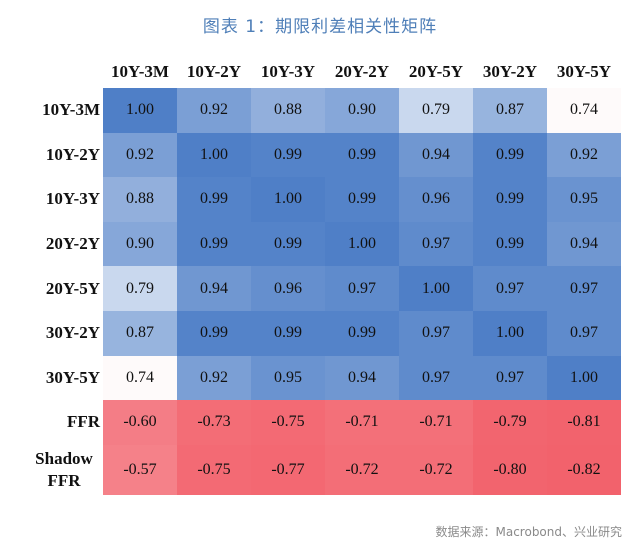 Image resolution: width=640 pixels, height=559 pixels. Describe the element at coordinates (71, 110) in the screenshot. I see `row-header: 10Y-3M` at that location.